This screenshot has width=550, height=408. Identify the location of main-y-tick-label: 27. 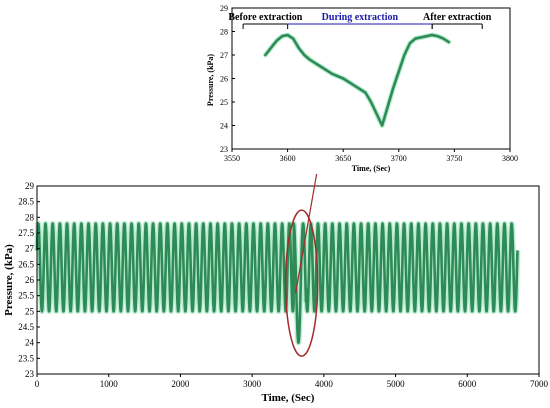
(30, 249).